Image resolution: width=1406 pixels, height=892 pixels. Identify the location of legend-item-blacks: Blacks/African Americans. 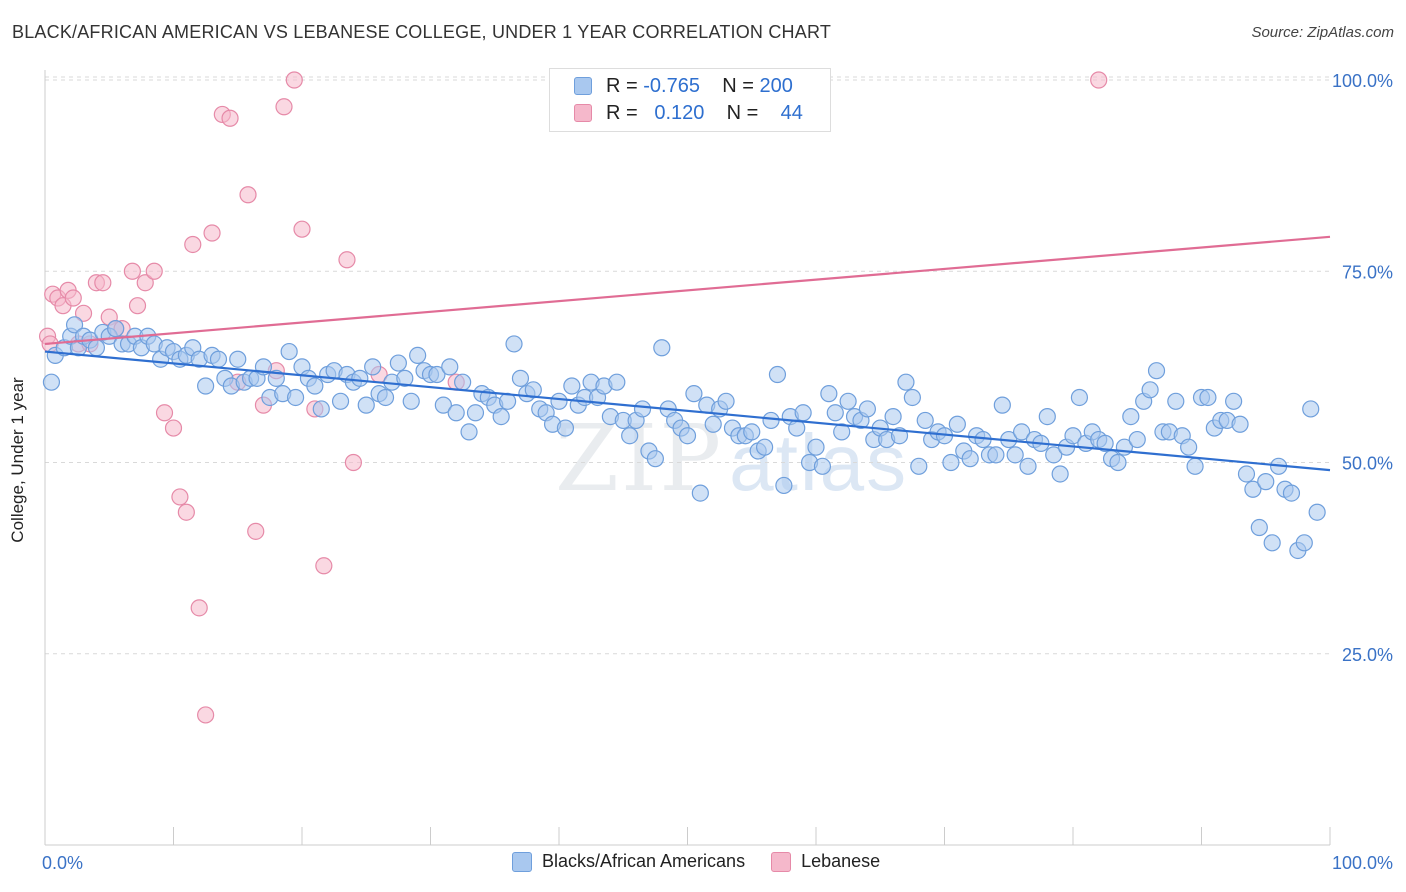
(628, 861).